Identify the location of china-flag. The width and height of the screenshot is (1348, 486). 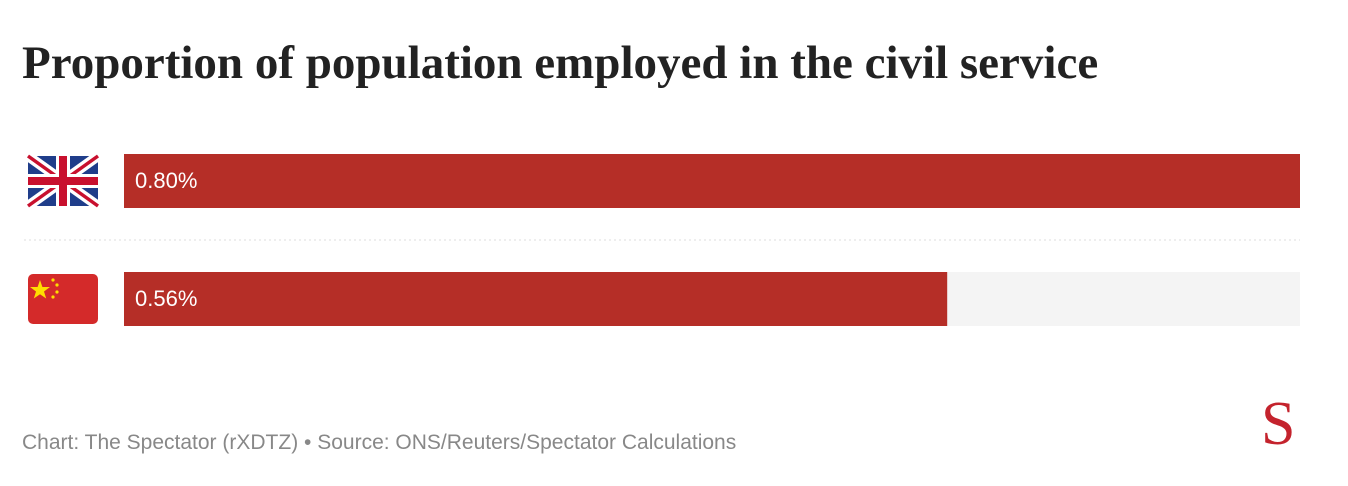
(63, 299).